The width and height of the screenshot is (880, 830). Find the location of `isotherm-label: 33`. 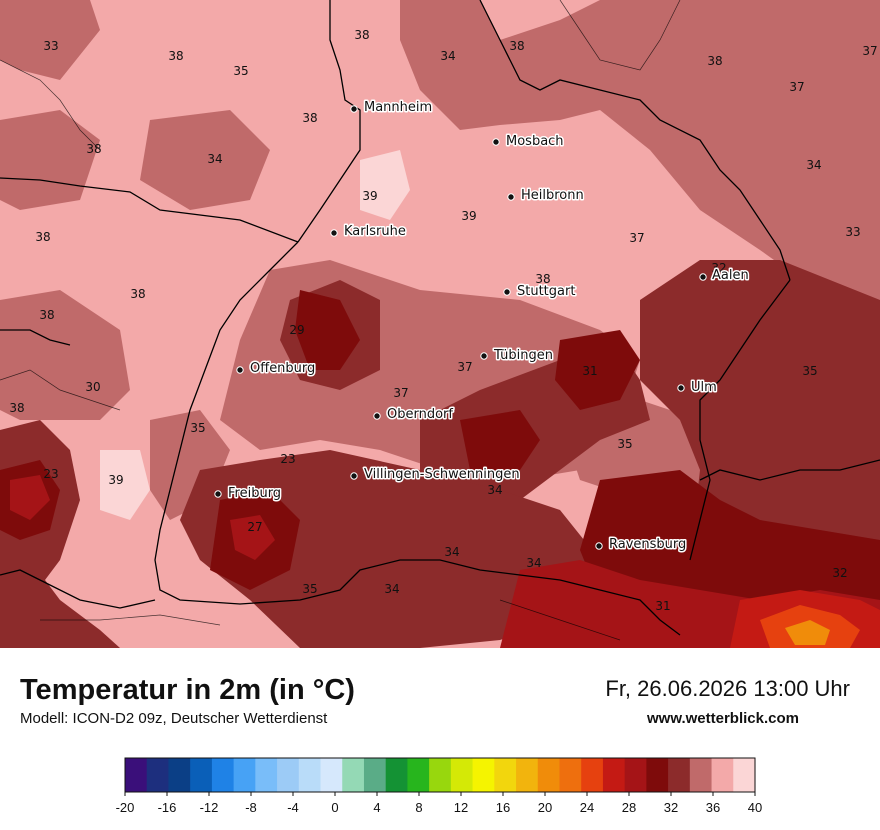

isotherm-label: 33 is located at coordinates (852, 232).